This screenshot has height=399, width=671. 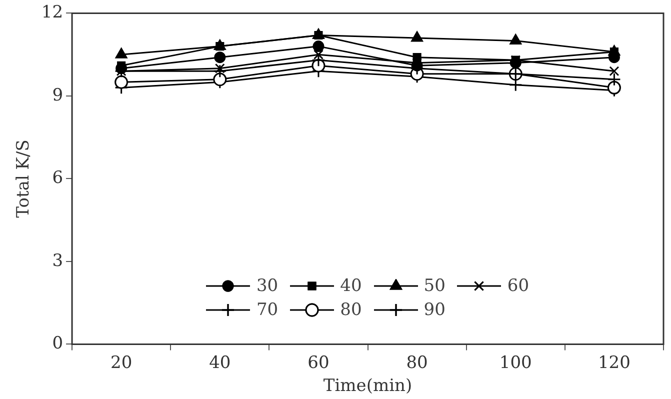 I want to click on x-tick-label: 40, so click(x=220, y=362).